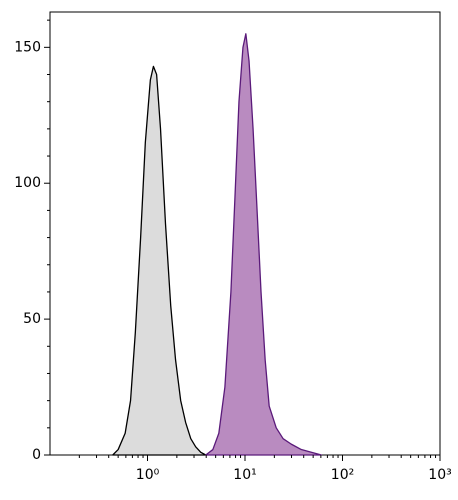  What do you see at coordinates (439, 475) in the screenshot?
I see `x-tick-label: 10³` at bounding box center [439, 475].